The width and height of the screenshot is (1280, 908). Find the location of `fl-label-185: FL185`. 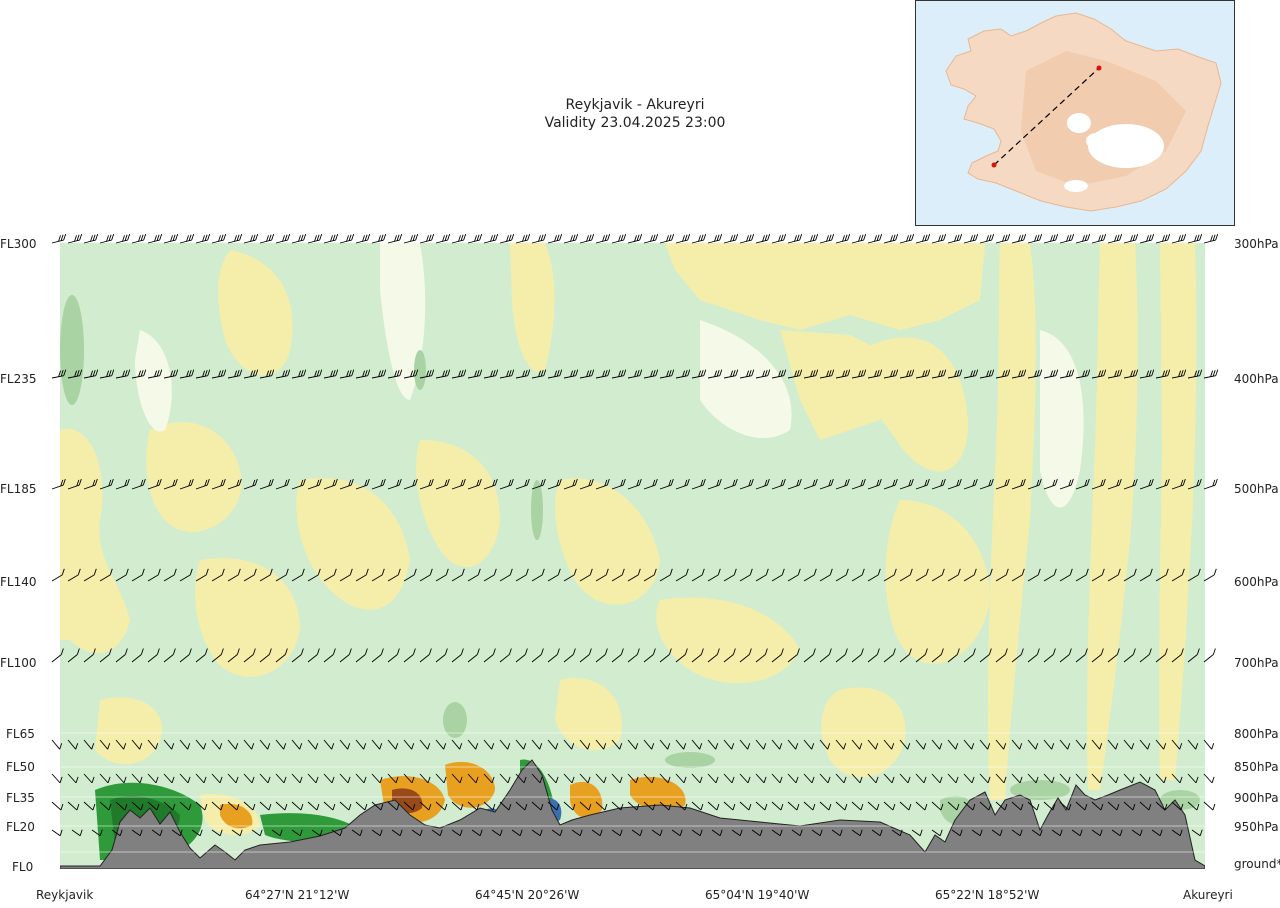

fl-label-185: FL185 is located at coordinates (18, 489).